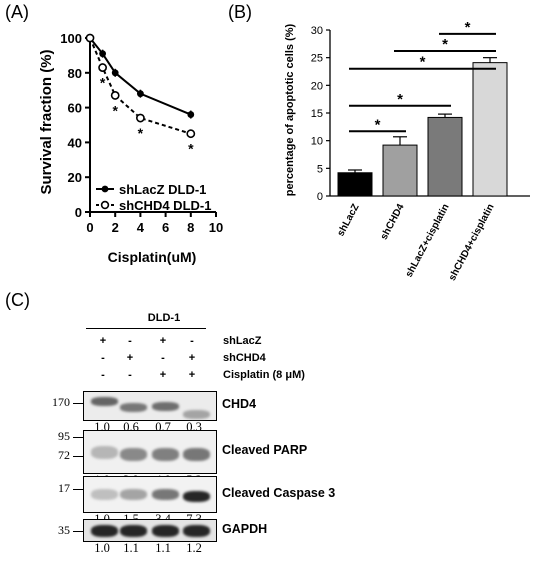 The height and width of the screenshot is (561, 534). I want to click on legend-marker, so click(105, 189).